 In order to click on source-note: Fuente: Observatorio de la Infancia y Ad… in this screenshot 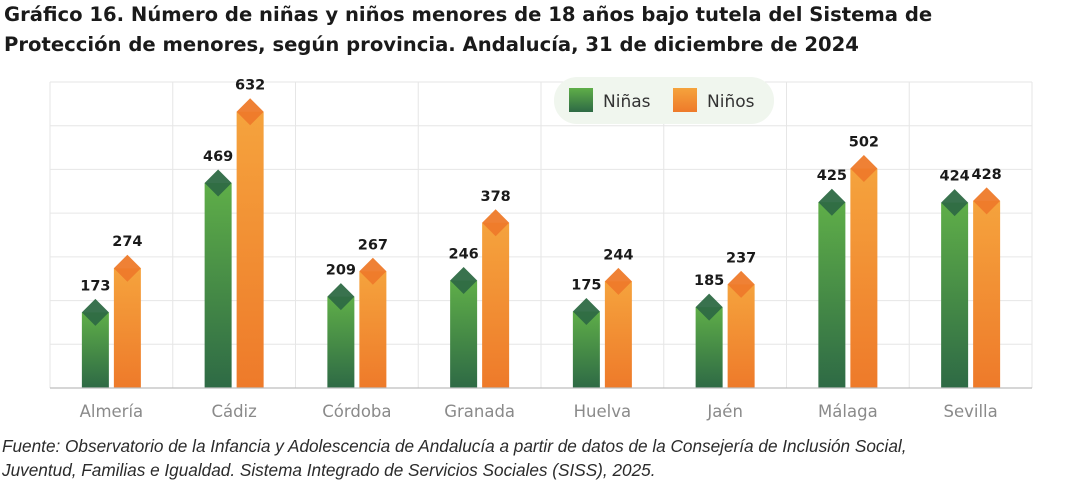, I will do `click(540, 458)`.